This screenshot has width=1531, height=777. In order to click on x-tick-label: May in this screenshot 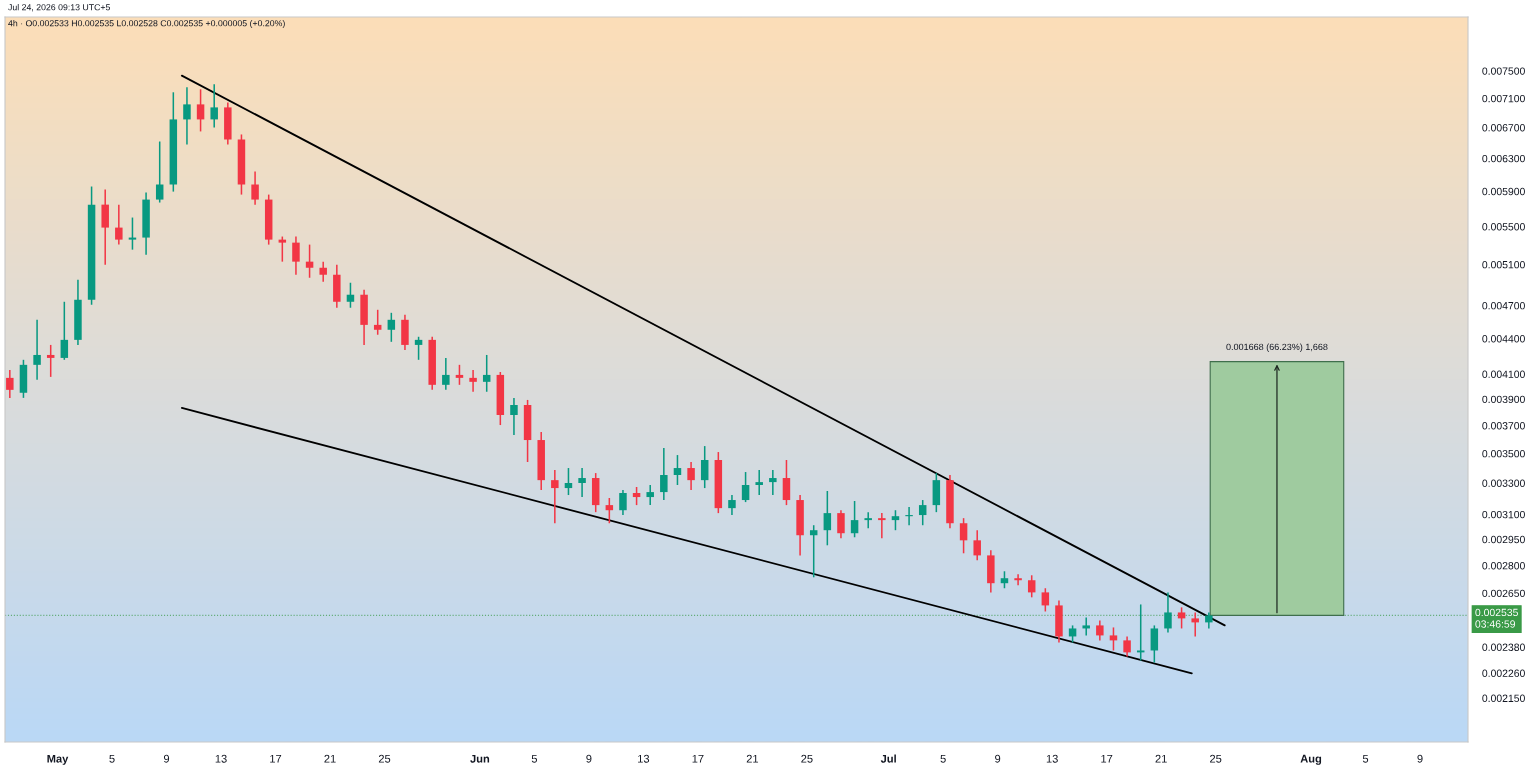, I will do `click(58, 759)`.